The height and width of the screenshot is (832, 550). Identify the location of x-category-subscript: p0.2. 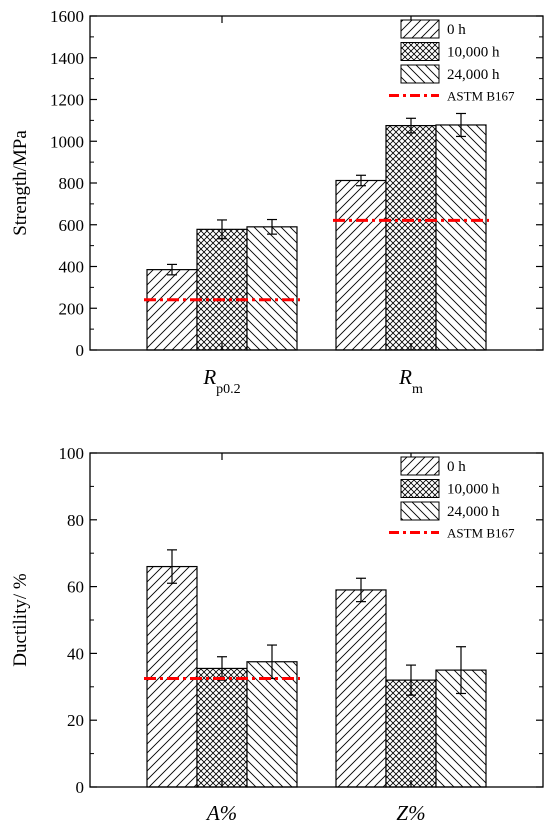
(228, 389).